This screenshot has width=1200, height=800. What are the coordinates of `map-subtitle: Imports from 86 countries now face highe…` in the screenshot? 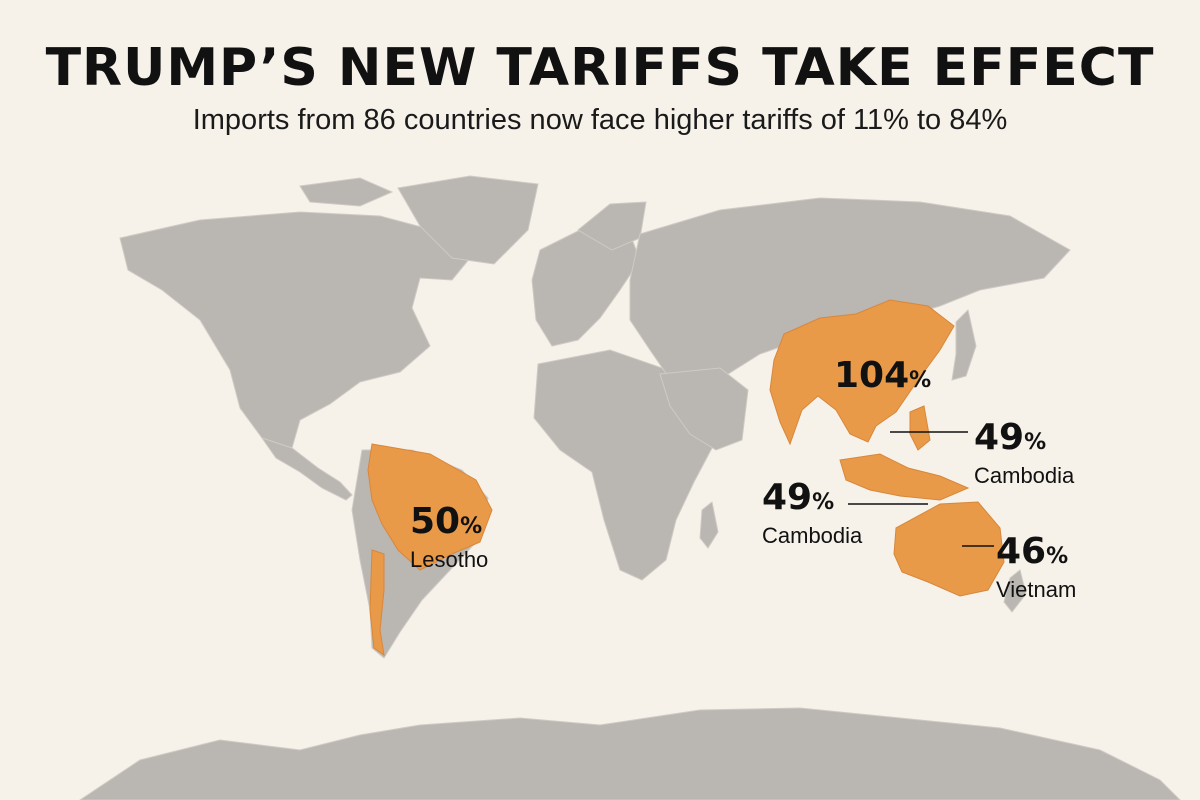 It's located at (600, 120).